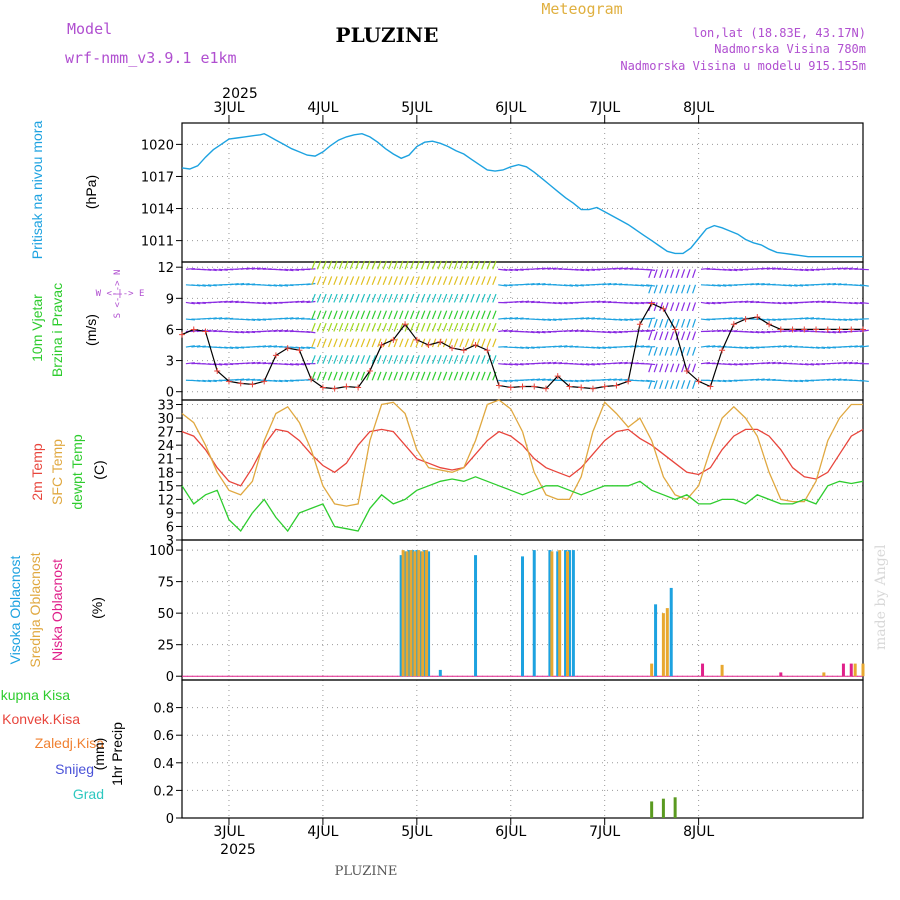 The image size is (900, 900). I want to click on temp-ylabel-2m: 2m Temp, so click(37, 472).